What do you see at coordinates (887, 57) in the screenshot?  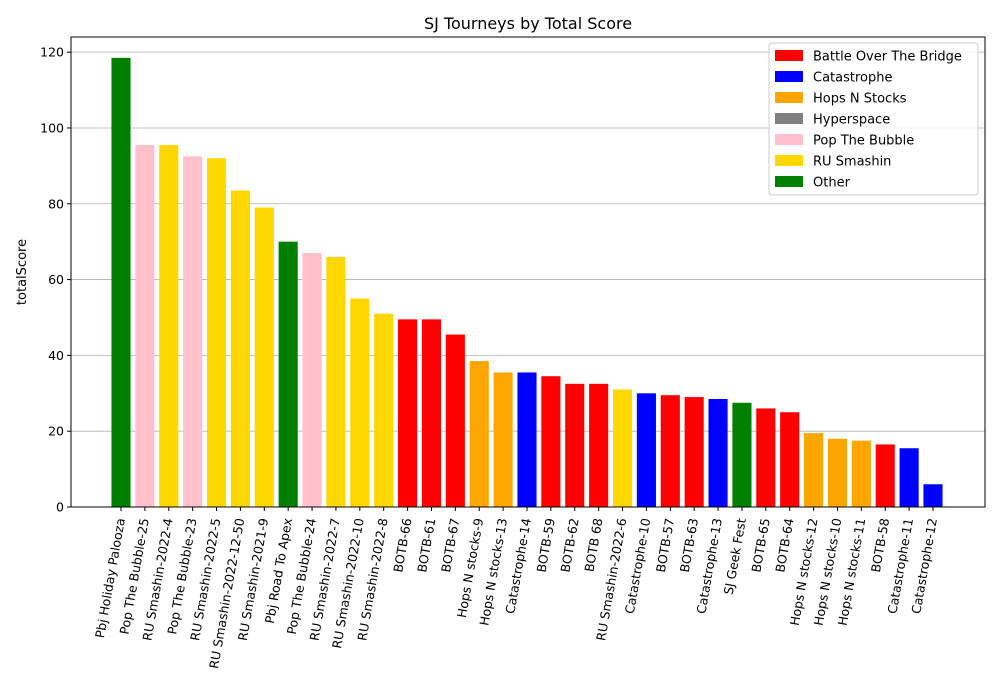 I see `legend-label: Battle Over The Bridge` at bounding box center [887, 57].